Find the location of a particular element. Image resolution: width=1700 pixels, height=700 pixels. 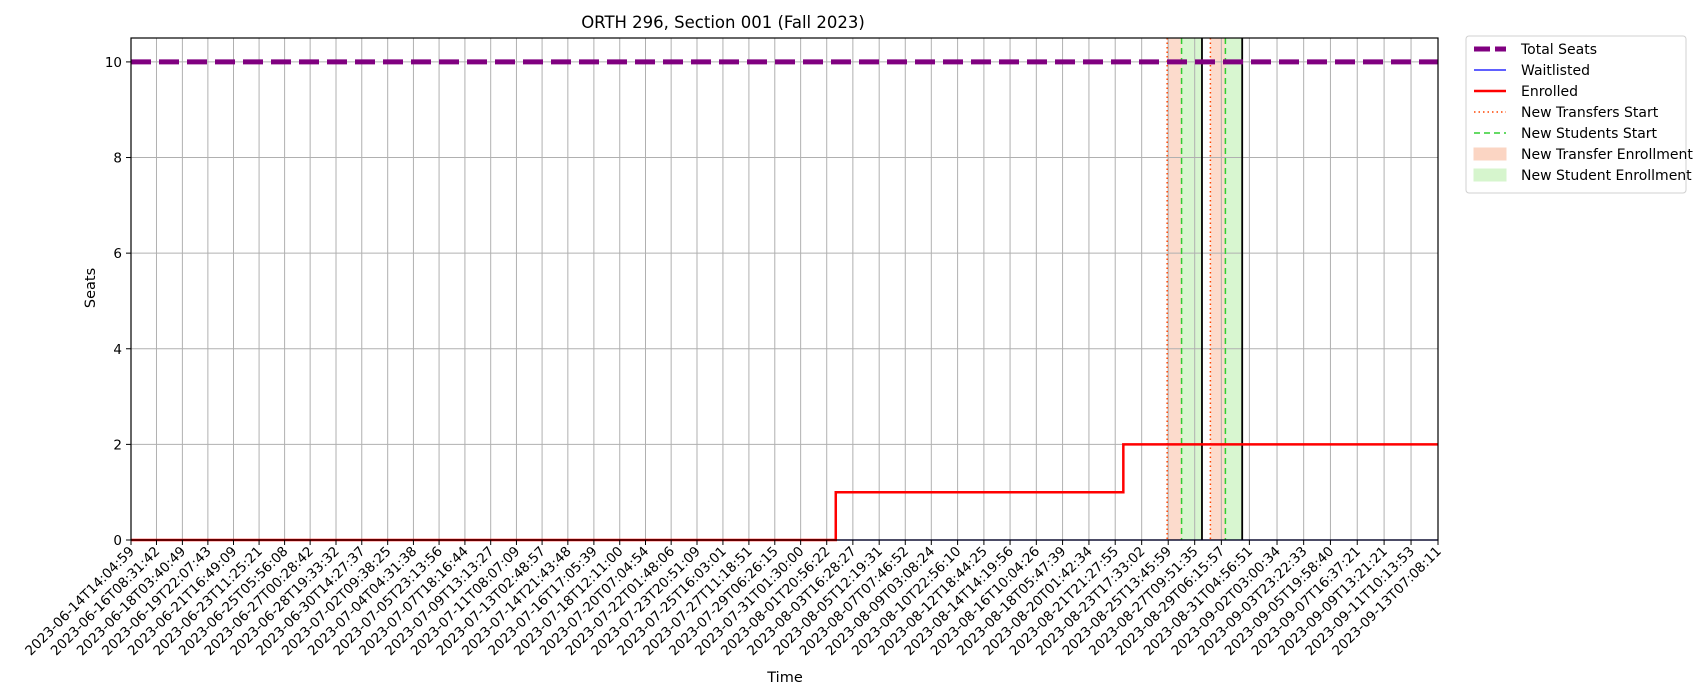

legend-label: Enrolled is located at coordinates (1549, 92).